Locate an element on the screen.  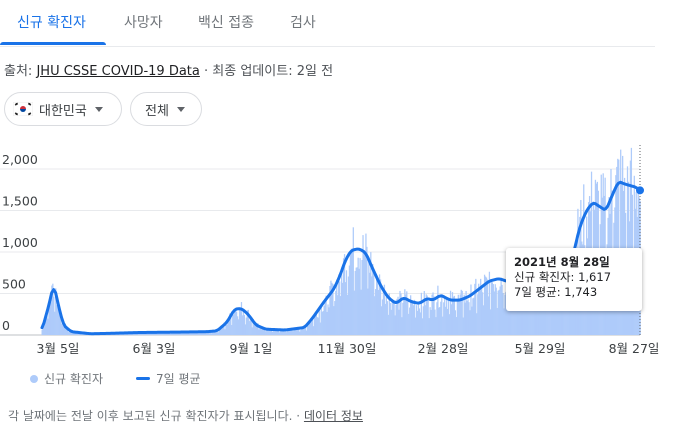
x-tick-label: 6월 3일 is located at coordinates (154, 348).